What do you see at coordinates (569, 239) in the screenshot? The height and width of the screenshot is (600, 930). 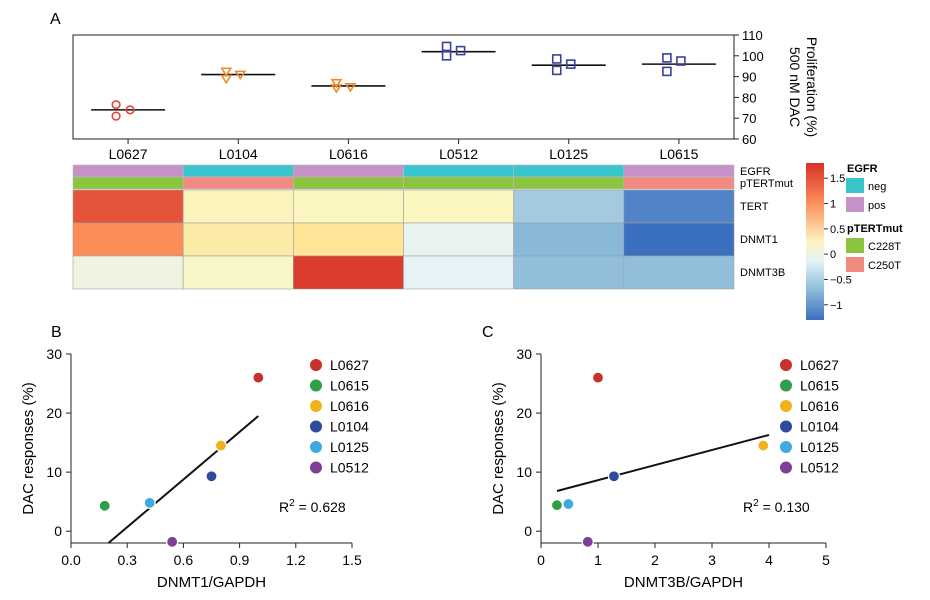 I see `heatmap-cell-dnmt1-l0125` at bounding box center [569, 239].